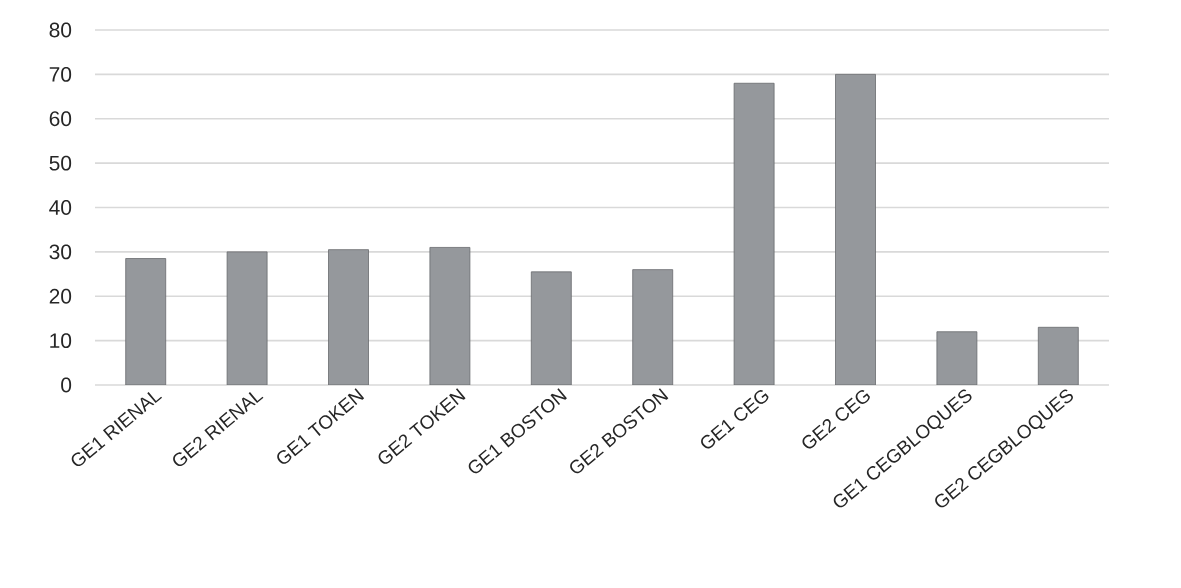 The width and height of the screenshot is (1181, 588). What do you see at coordinates (60, 163) in the screenshot?
I see `y-tick-label: 50` at bounding box center [60, 163].